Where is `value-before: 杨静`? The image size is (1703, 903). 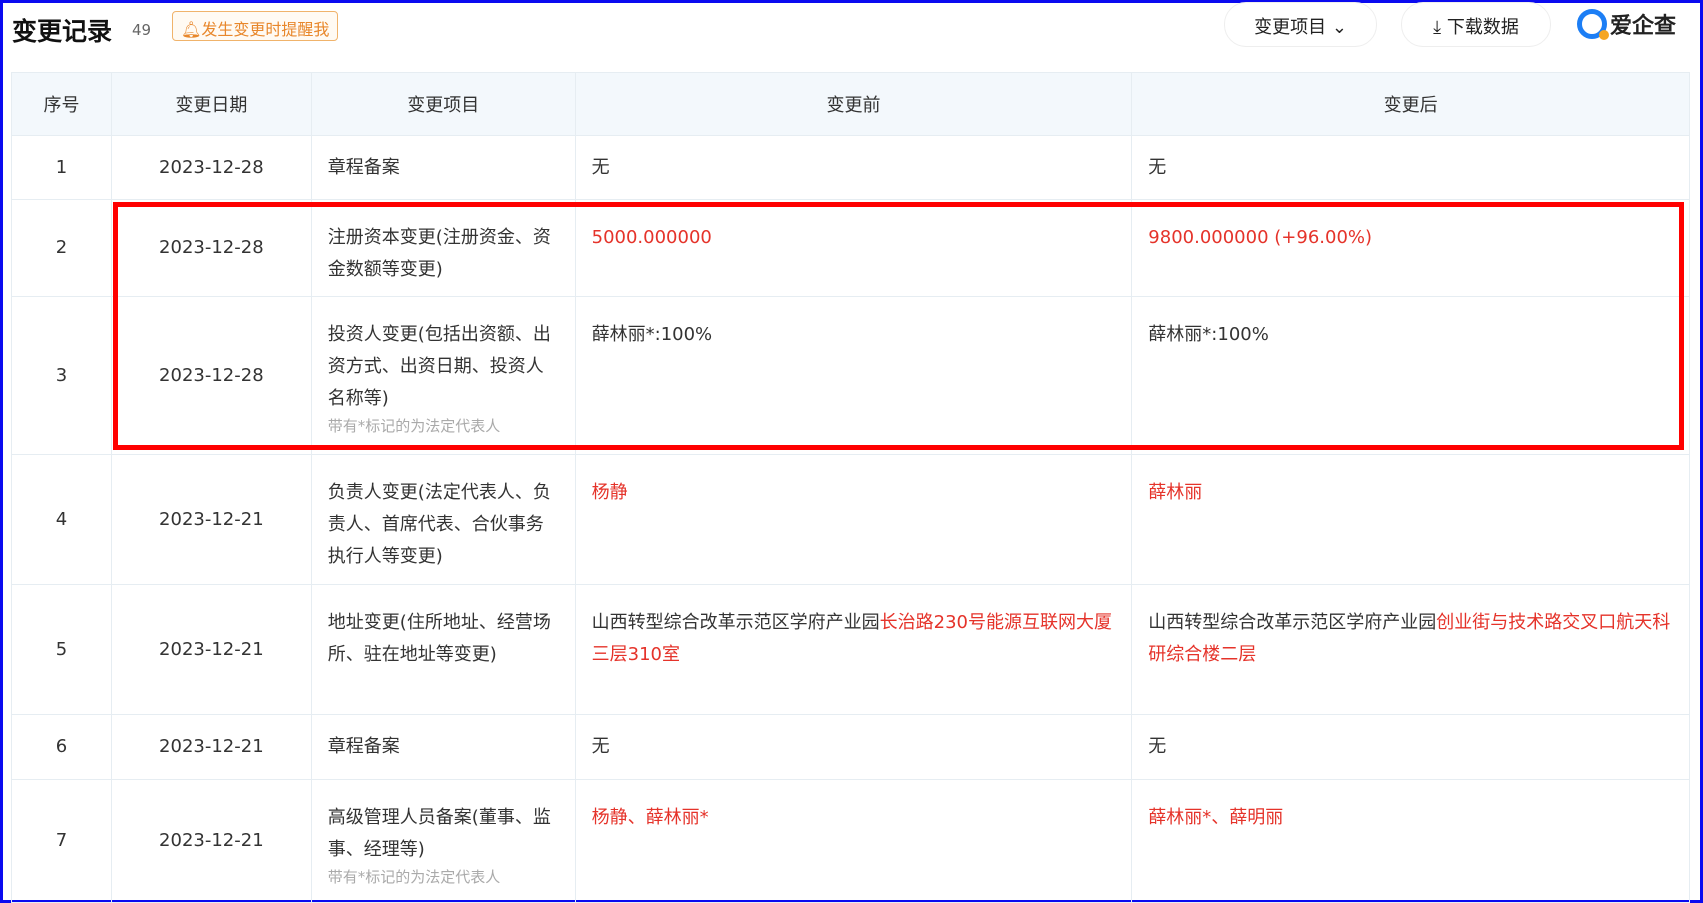
value-before: 杨静 is located at coordinates (853, 519).